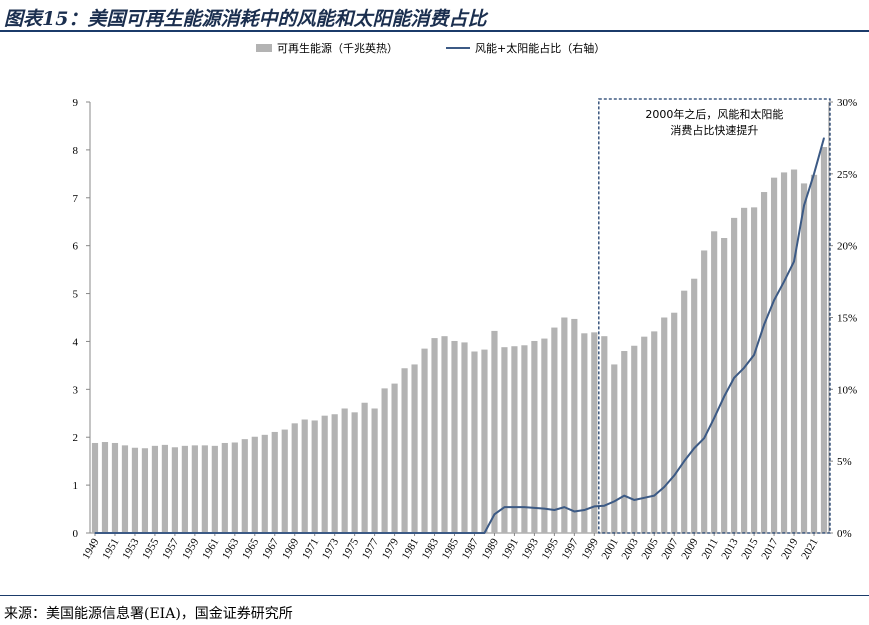 The height and width of the screenshot is (625, 869). Describe the element at coordinates (510, 549) in the screenshot. I see `x-tick-label: 1991` at that location.